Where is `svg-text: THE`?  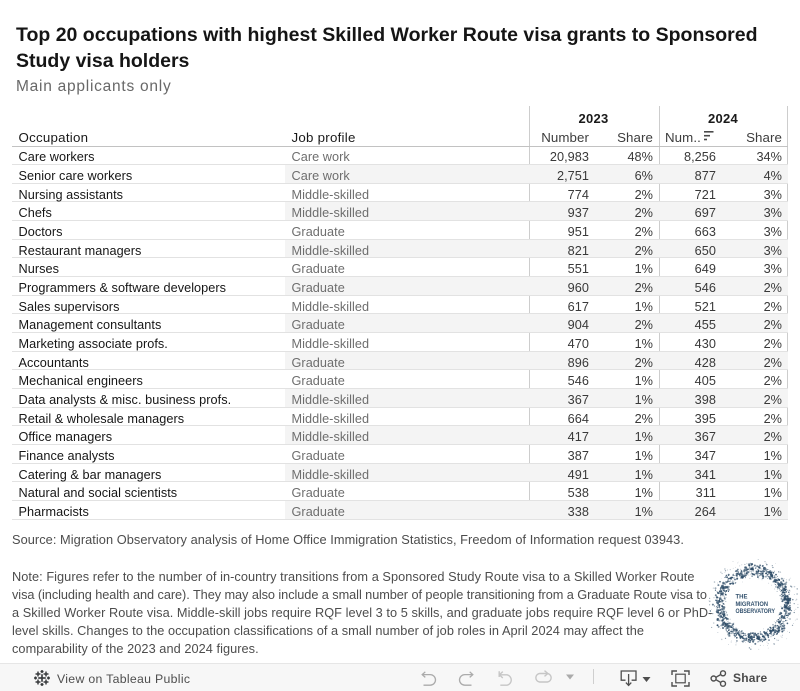 svg-text: THE is located at coordinates (742, 597).